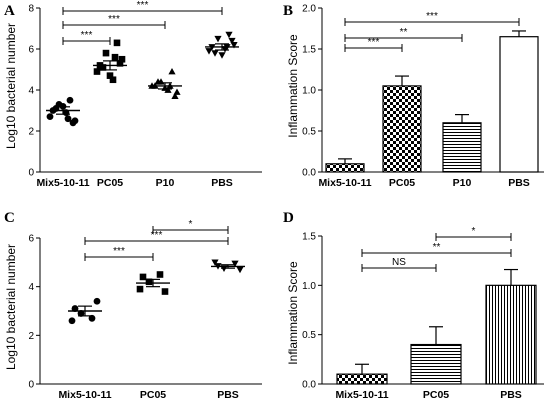 Image resolution: width=550 pixels, height=406 pixels. I want to click on panel-letter-b: B, so click(288, 11).